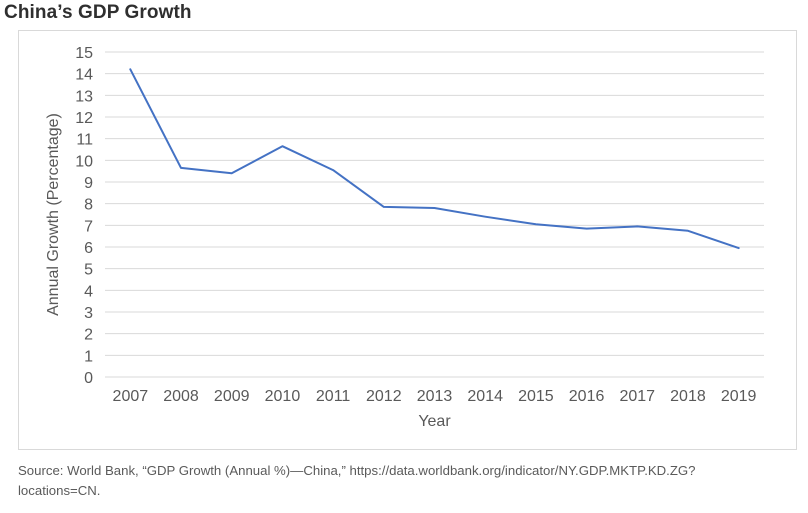  I want to click on x-tick-label: 2010, so click(283, 396).